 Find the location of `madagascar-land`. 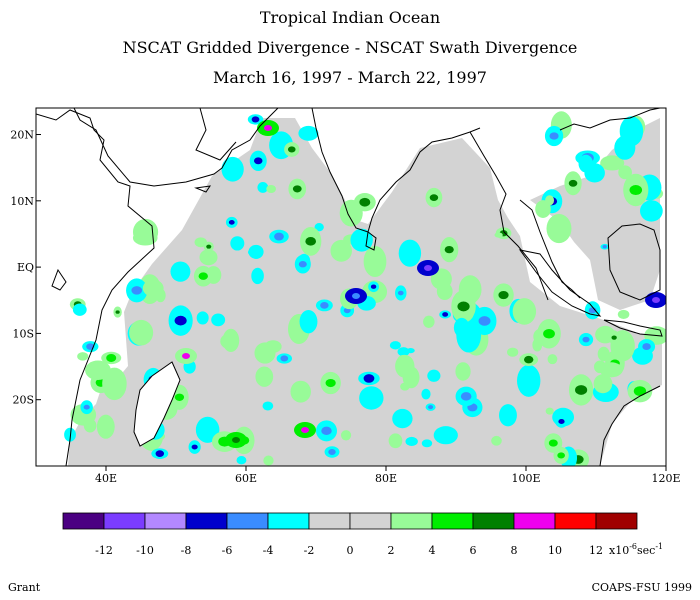

madagascar-land is located at coordinates (157, 404).